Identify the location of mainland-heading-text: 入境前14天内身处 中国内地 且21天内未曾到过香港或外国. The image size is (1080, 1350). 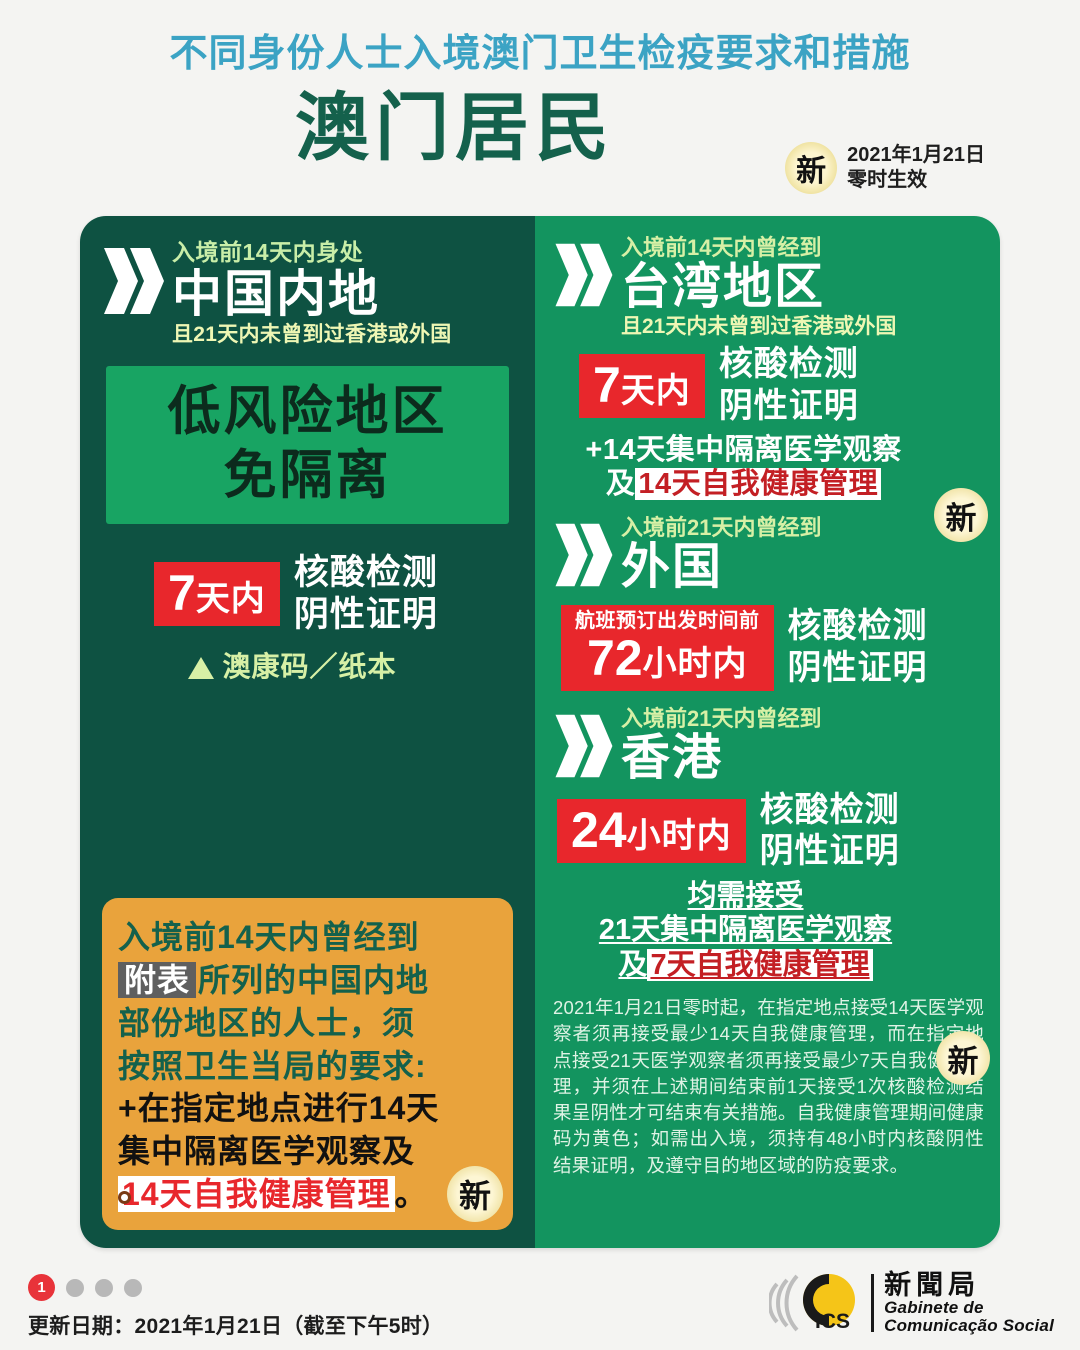
(312, 292).